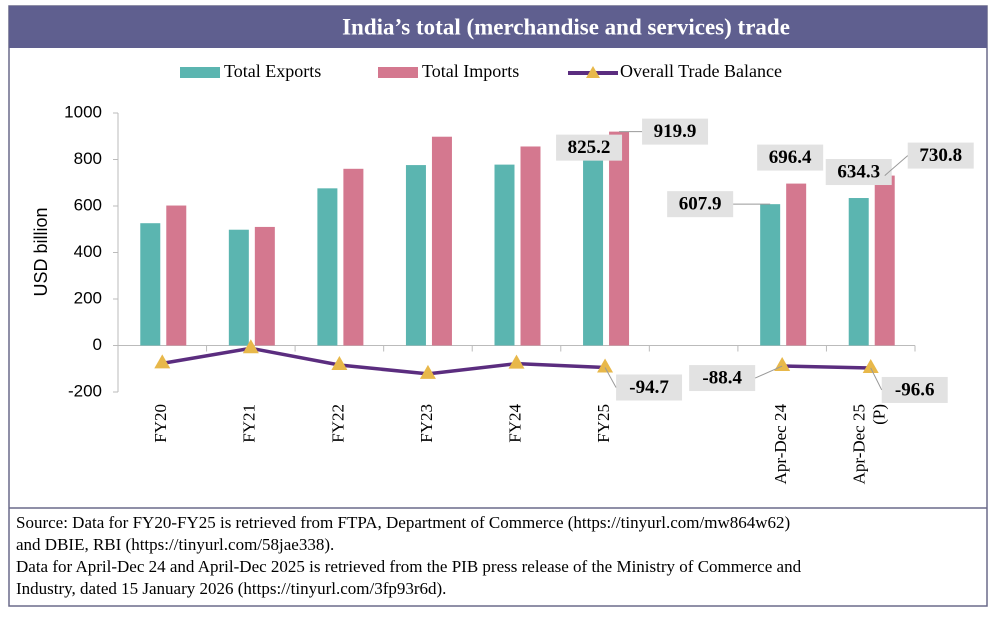 This screenshot has width=996, height=620. Describe the element at coordinates (88, 297) in the screenshot. I see `y-tick-label: 200` at that location.